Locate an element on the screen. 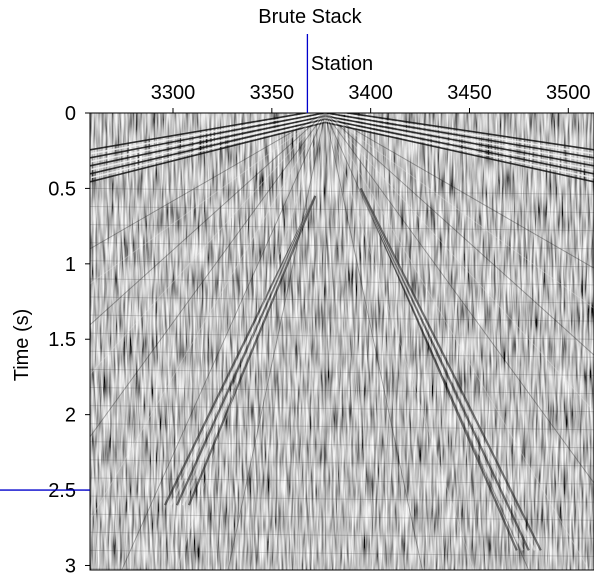 This screenshot has width=594, height=573. x-tick-label: 3350 is located at coordinates (272, 93).